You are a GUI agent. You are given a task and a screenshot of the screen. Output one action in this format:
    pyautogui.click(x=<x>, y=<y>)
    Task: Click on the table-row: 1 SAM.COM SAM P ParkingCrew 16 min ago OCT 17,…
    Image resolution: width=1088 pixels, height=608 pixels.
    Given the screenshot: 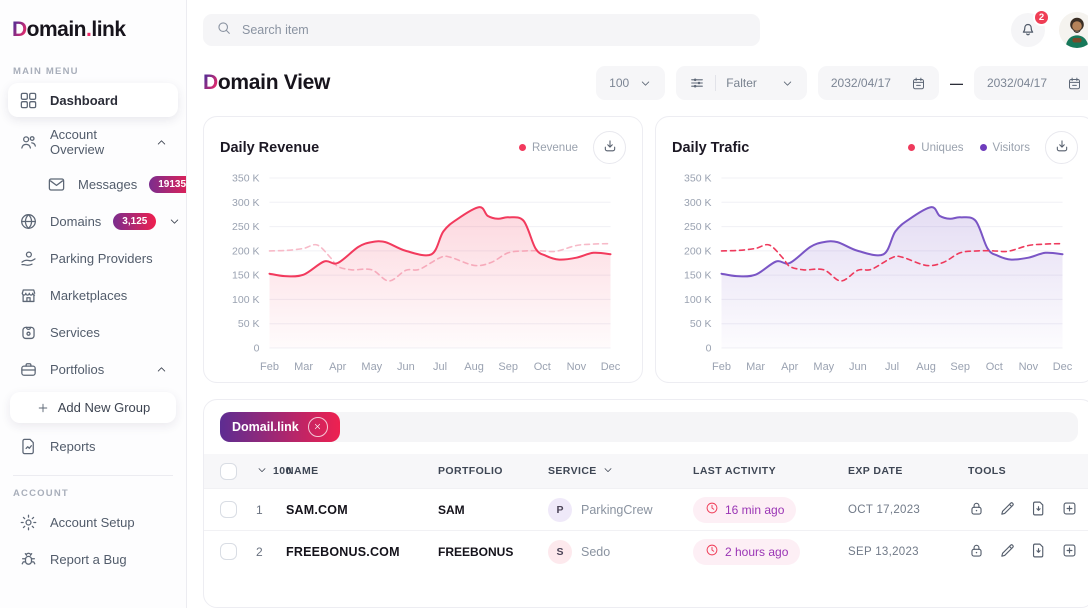 What is the action you would take?
    pyautogui.click(x=646, y=509)
    